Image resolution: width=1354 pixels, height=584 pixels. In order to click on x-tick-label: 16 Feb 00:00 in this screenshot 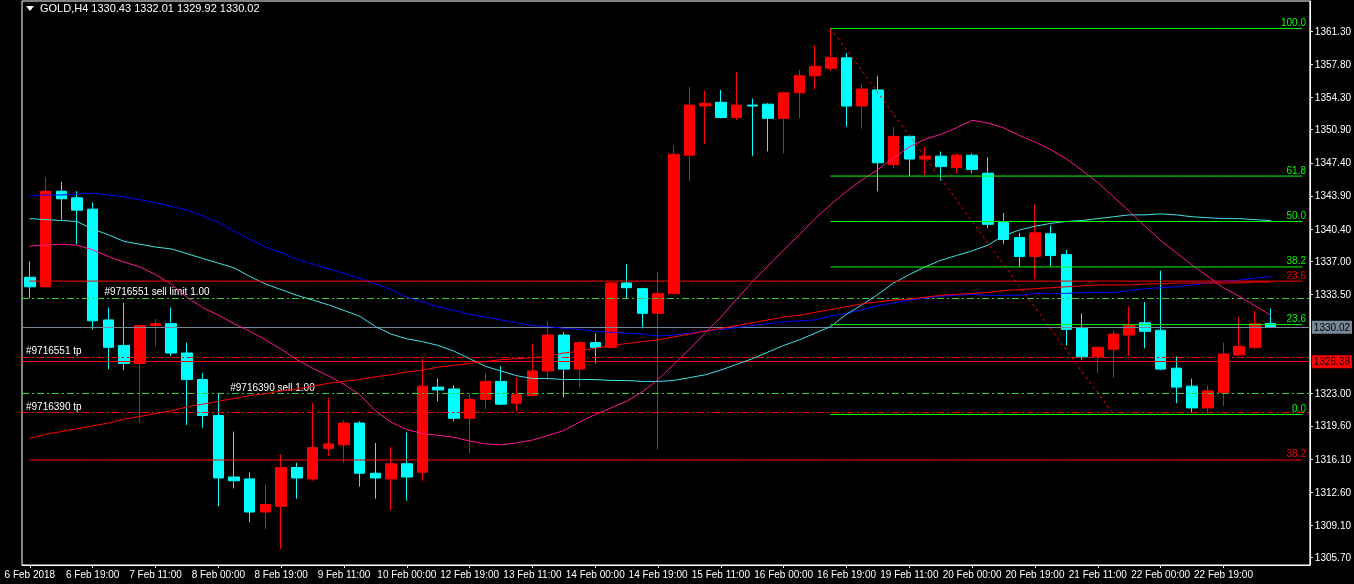, I will do `click(784, 574)`.